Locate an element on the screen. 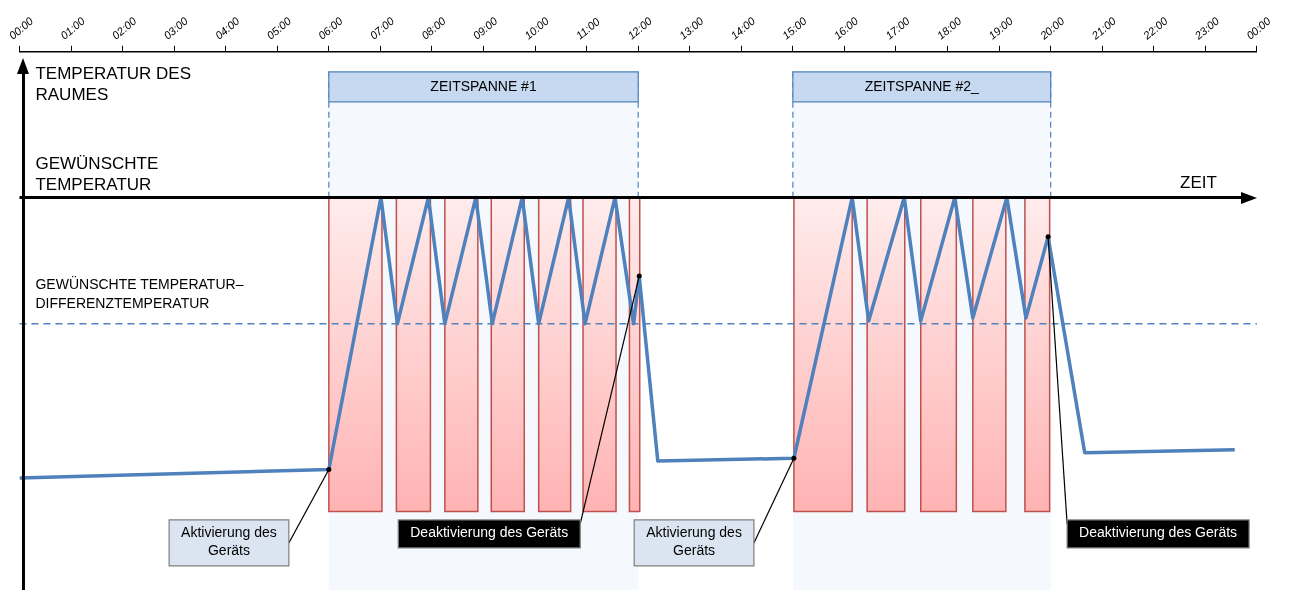 This screenshot has height=600, width=1289. ref-line-label: GEWÜNSCHTE TEMPERATUR–DIFFERENZTEMPERATUR is located at coordinates (139, 292).